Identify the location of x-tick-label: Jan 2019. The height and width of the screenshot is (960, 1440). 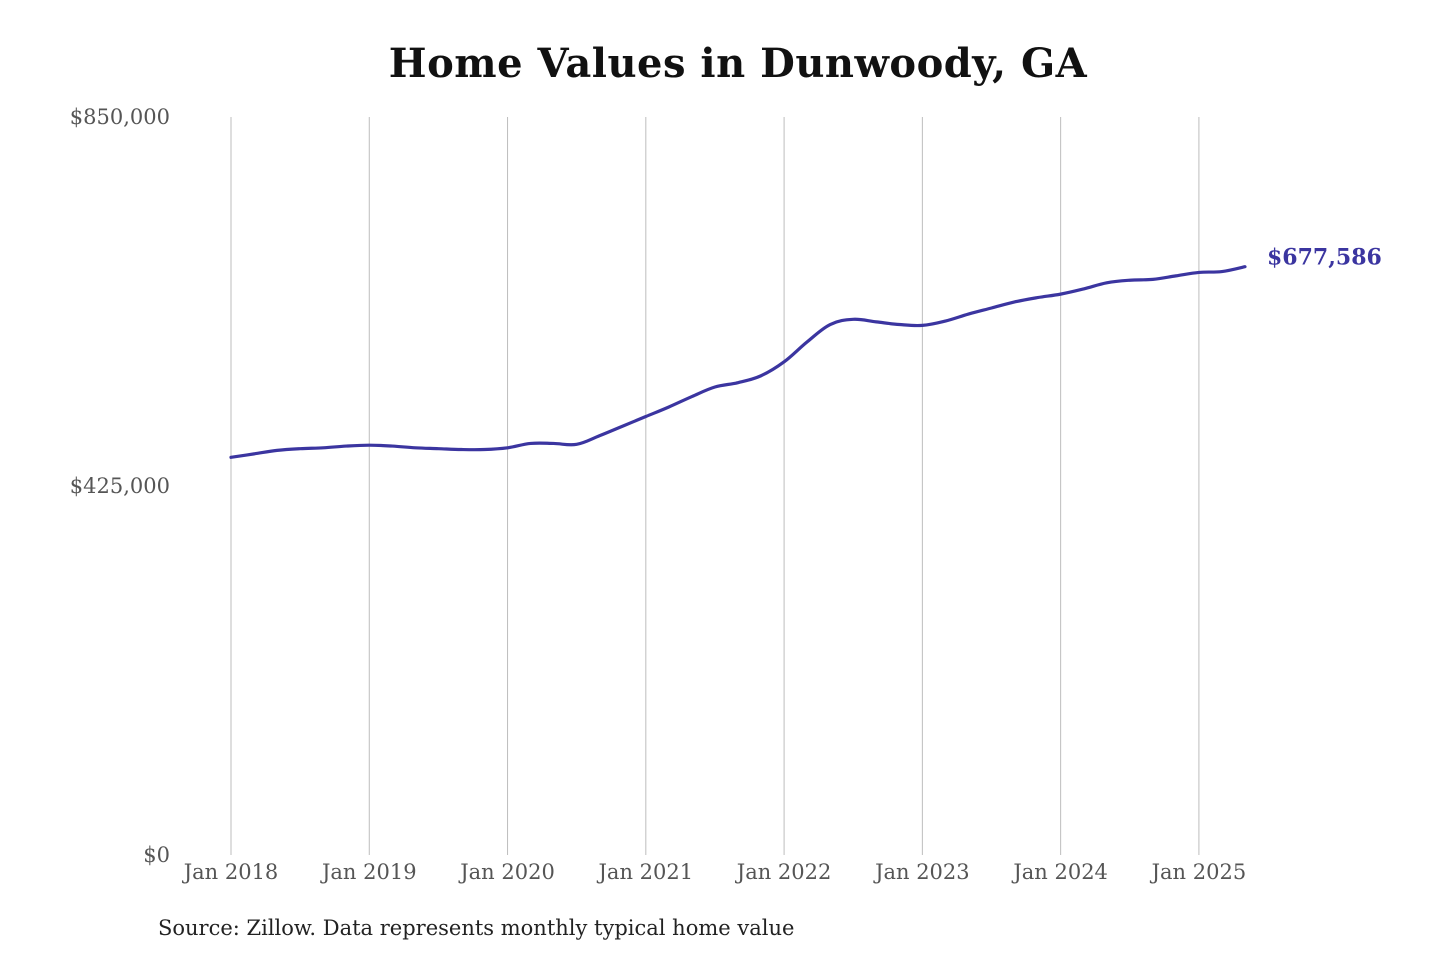
(368, 872).